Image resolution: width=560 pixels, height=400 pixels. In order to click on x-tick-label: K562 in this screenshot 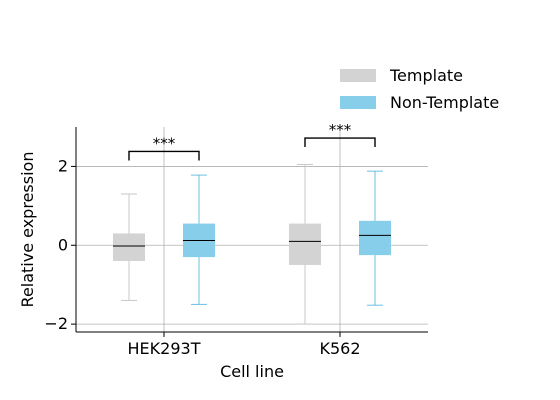, I will do `click(339, 348)`.